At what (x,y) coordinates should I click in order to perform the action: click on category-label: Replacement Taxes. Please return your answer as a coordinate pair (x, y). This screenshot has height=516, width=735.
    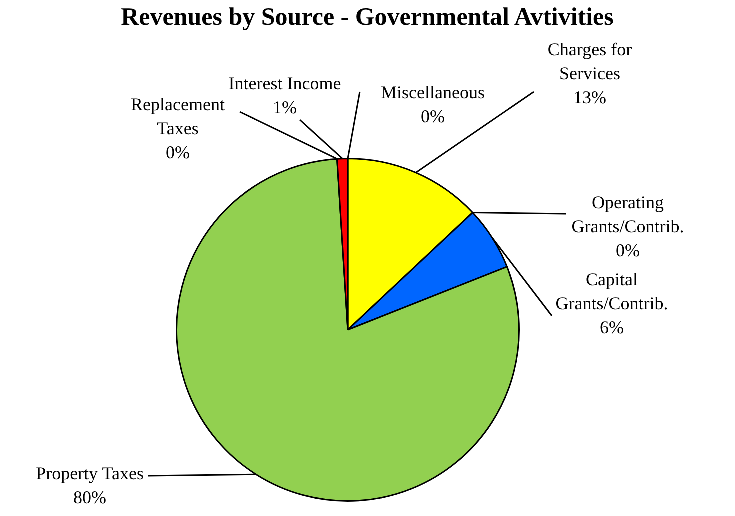
    Looking at the image, I should click on (178, 116).